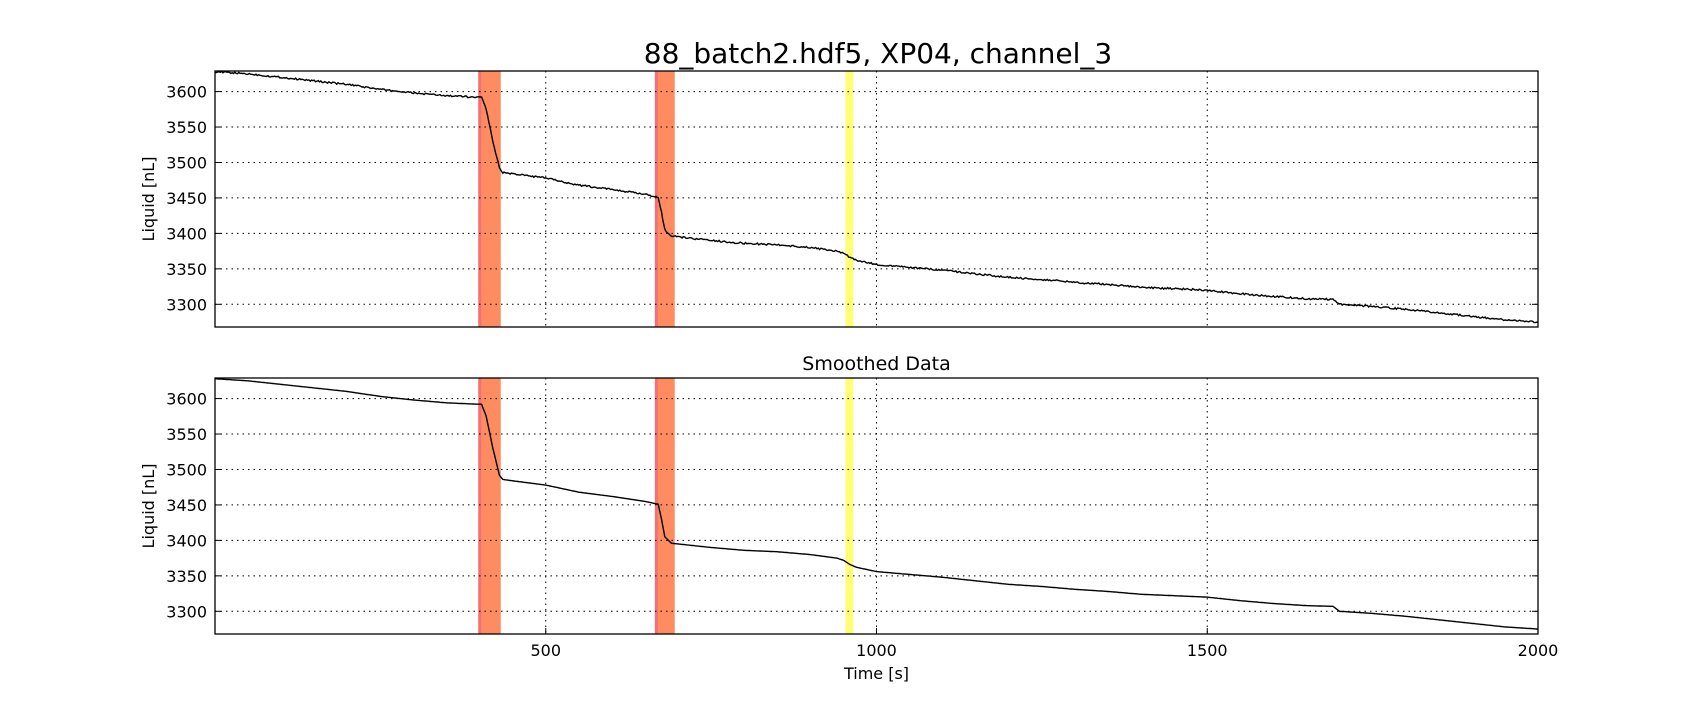 This screenshot has width=1700, height=704. I want to click on figure-title: 88_batch2.hdf5, XP04, channel_3, so click(878, 53).